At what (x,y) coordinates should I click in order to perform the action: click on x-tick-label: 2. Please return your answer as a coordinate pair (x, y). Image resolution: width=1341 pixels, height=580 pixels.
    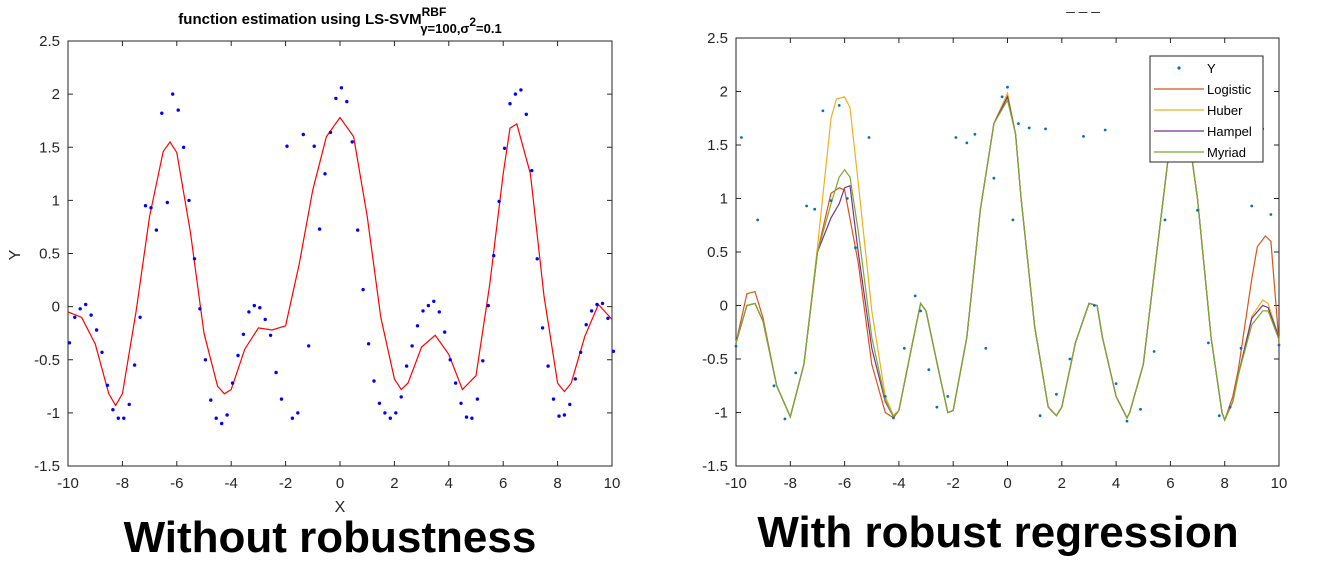
    Looking at the image, I should click on (1062, 483).